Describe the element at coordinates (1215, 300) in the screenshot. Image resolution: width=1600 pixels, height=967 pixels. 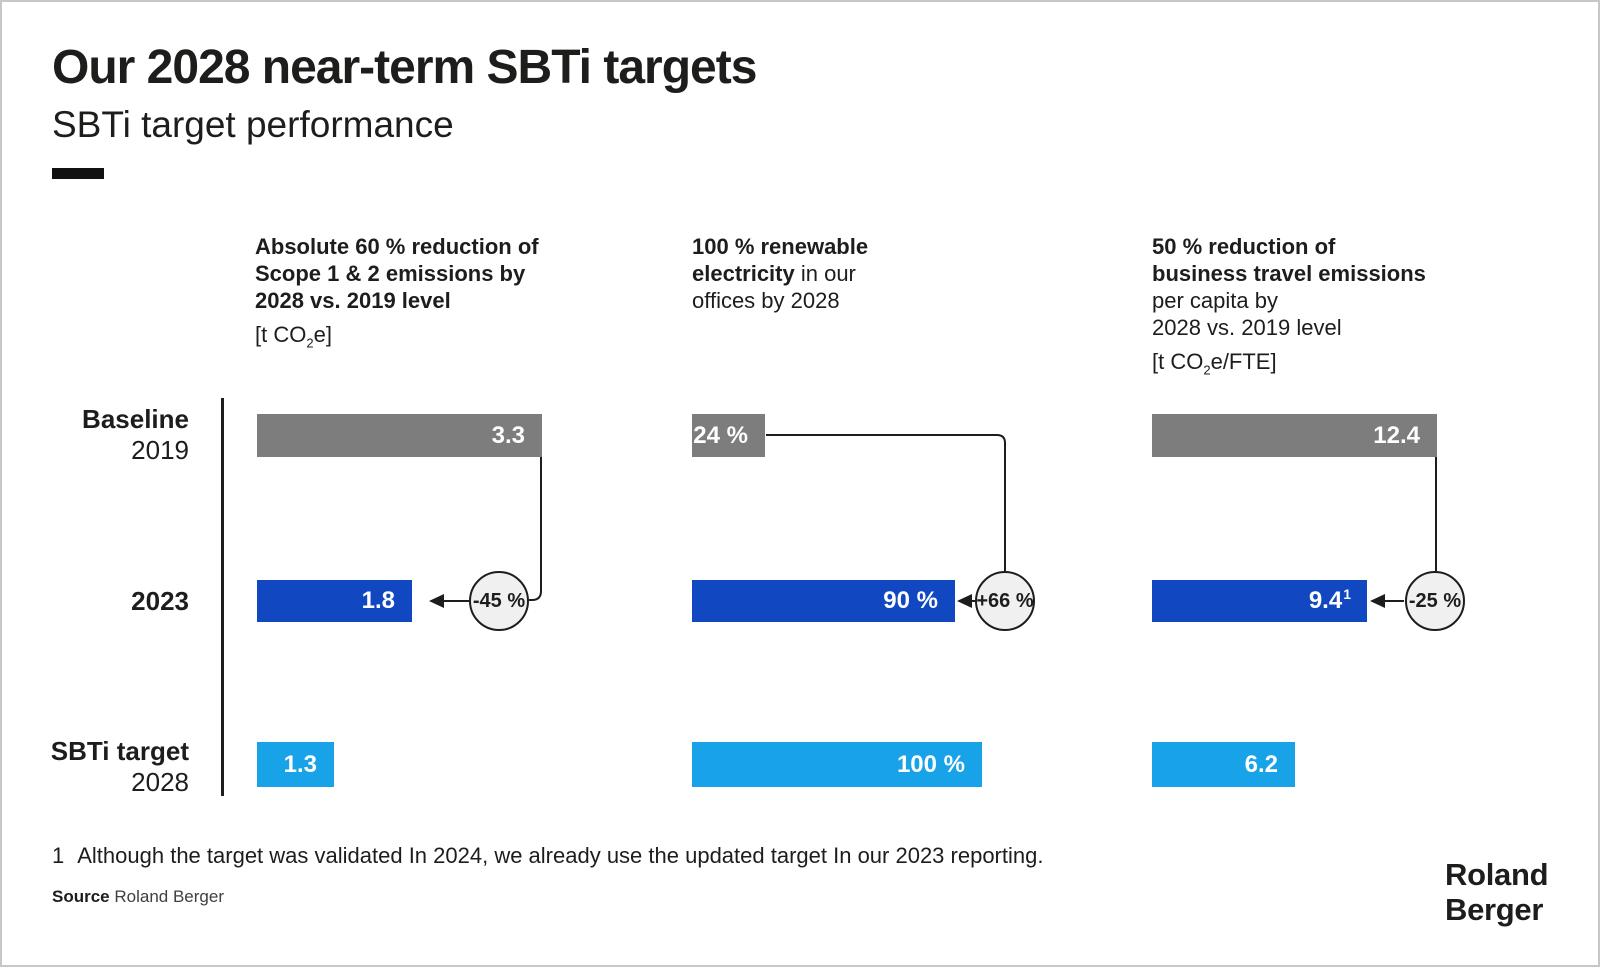
I see `header-line: per capita by` at that location.